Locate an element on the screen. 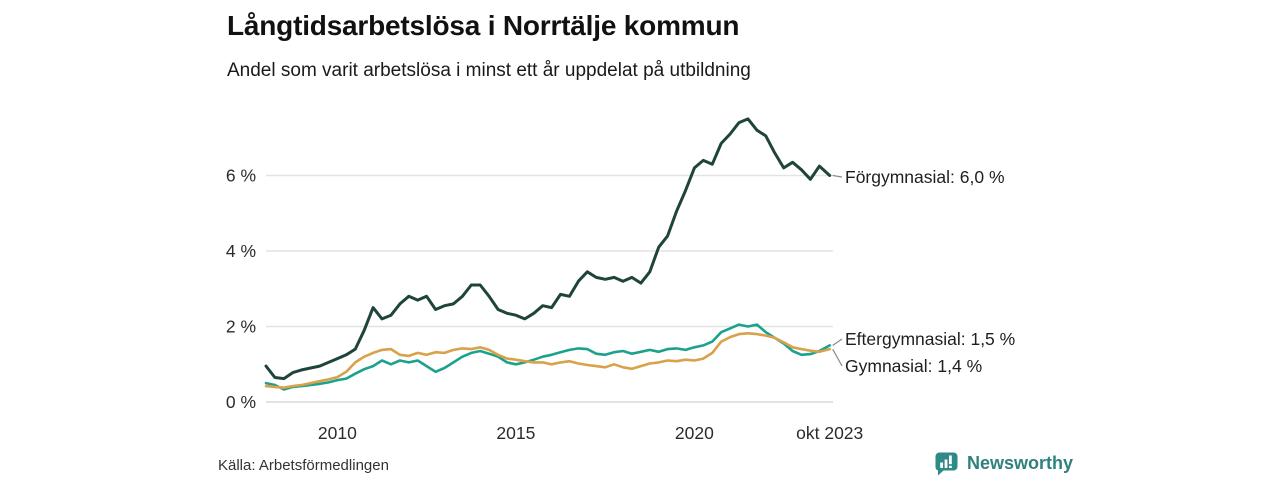 This screenshot has height=480, width=1280. x-axis-tick-label: 2010 is located at coordinates (337, 433).